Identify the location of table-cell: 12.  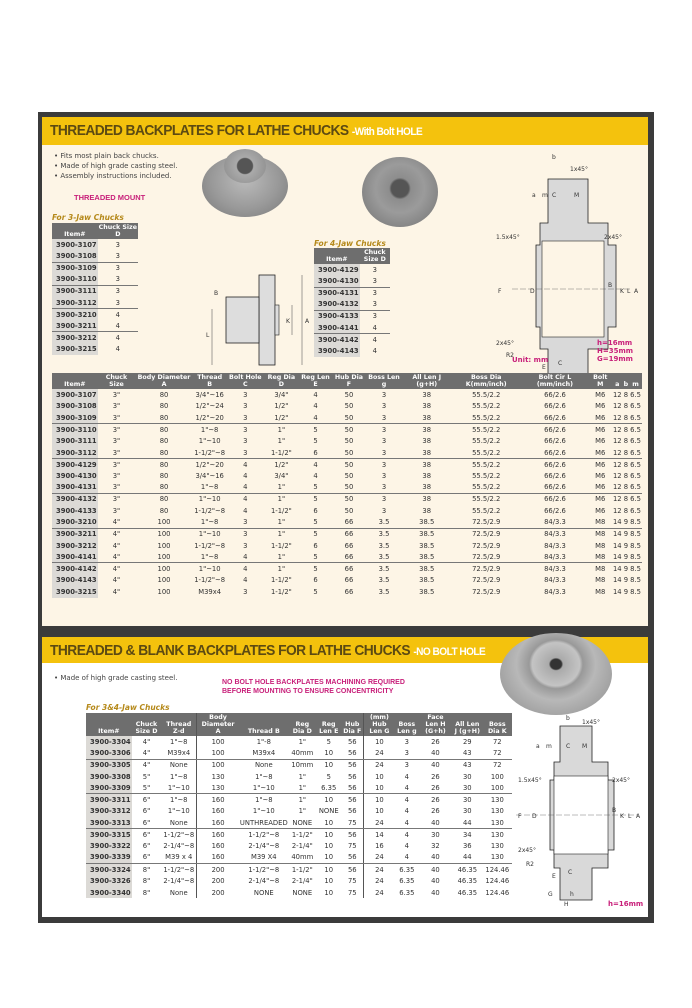
(617, 475).